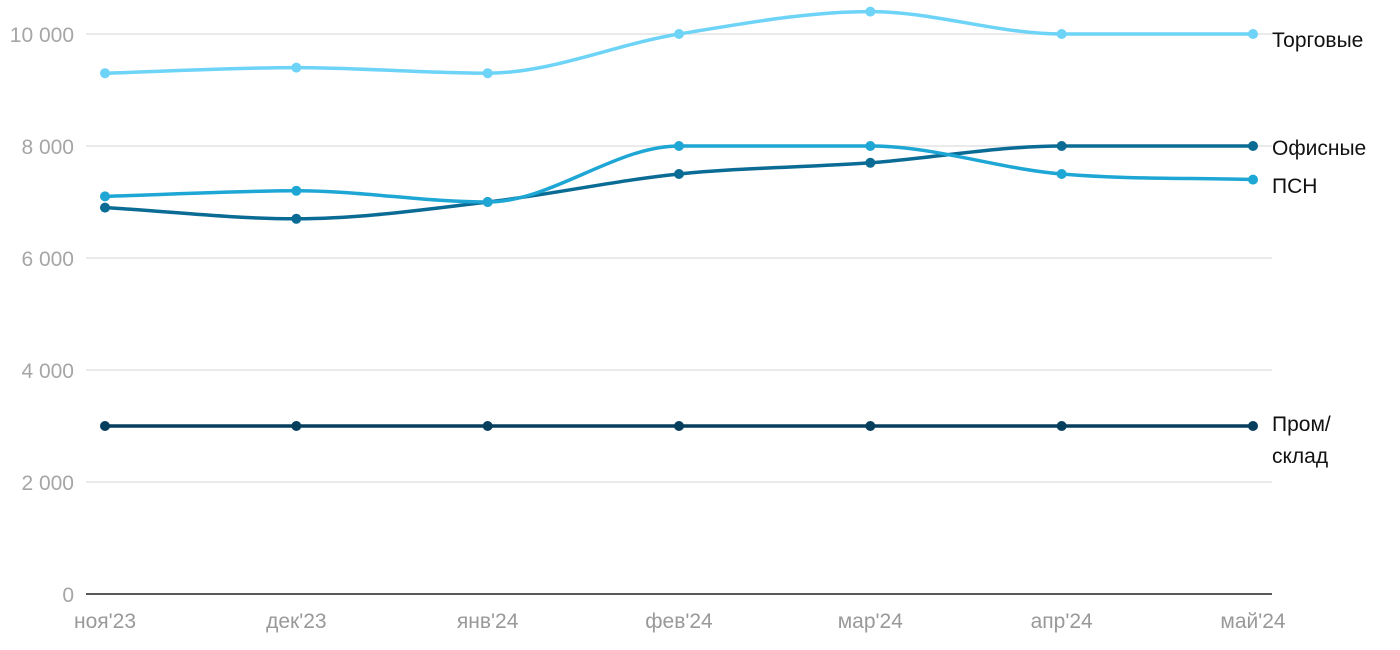  Describe the element at coordinates (1300, 456) in the screenshot. I see `series-label: склад` at that location.